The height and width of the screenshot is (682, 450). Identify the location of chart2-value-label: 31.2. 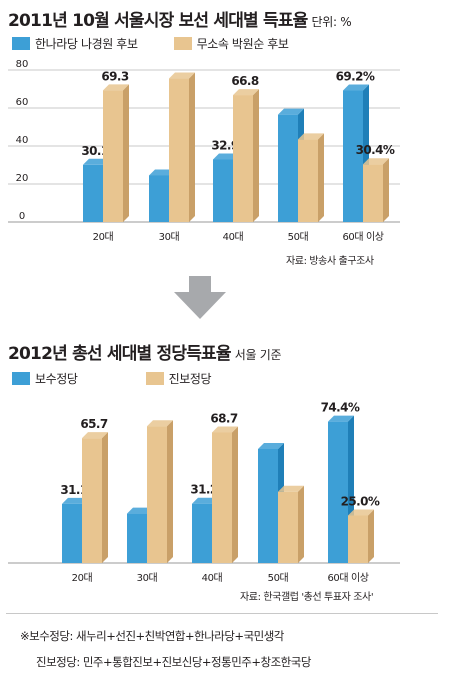
(203, 490).